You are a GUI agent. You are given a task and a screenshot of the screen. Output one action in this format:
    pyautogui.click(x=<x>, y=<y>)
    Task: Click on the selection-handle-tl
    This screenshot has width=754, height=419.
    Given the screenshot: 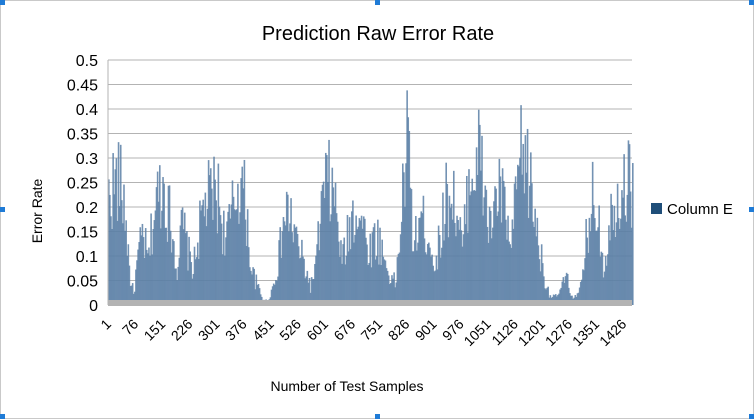 What is the action you would take?
    pyautogui.click(x=2, y=2)
    